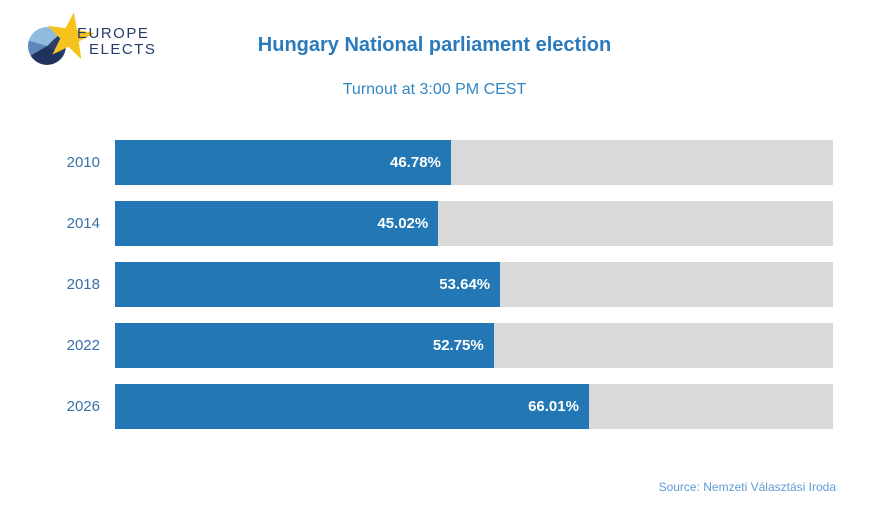  I want to click on bar-value-label: 45.02%, so click(403, 223).